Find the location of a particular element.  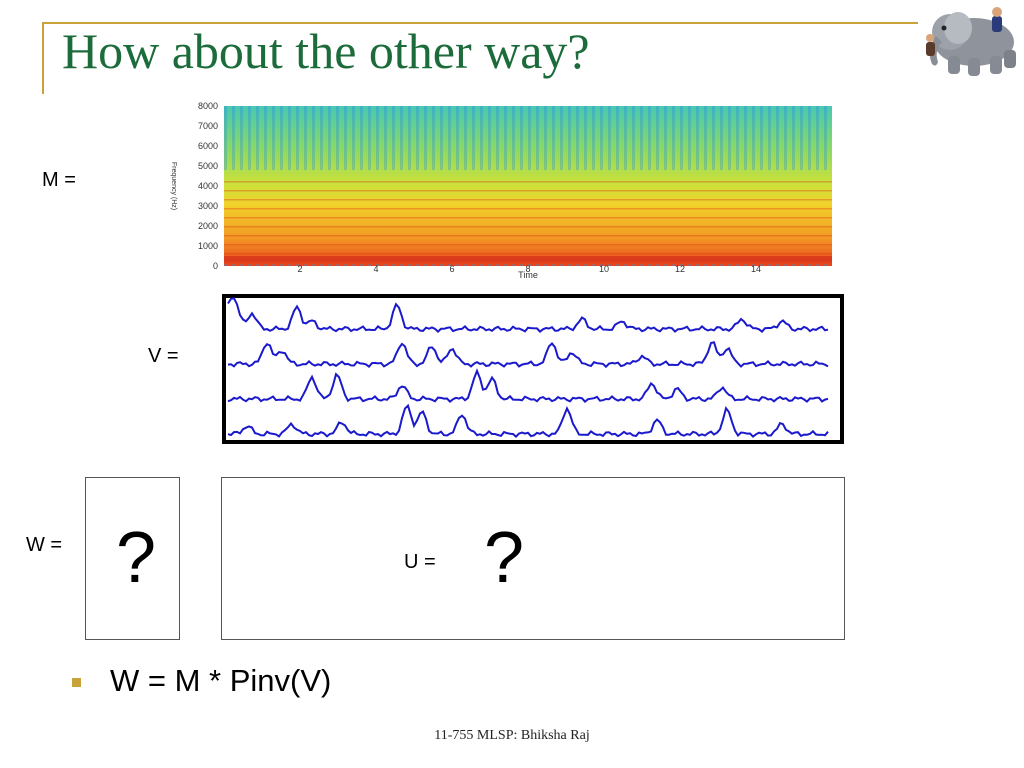

title-accent-rule-horizontal is located at coordinates (480, 23).